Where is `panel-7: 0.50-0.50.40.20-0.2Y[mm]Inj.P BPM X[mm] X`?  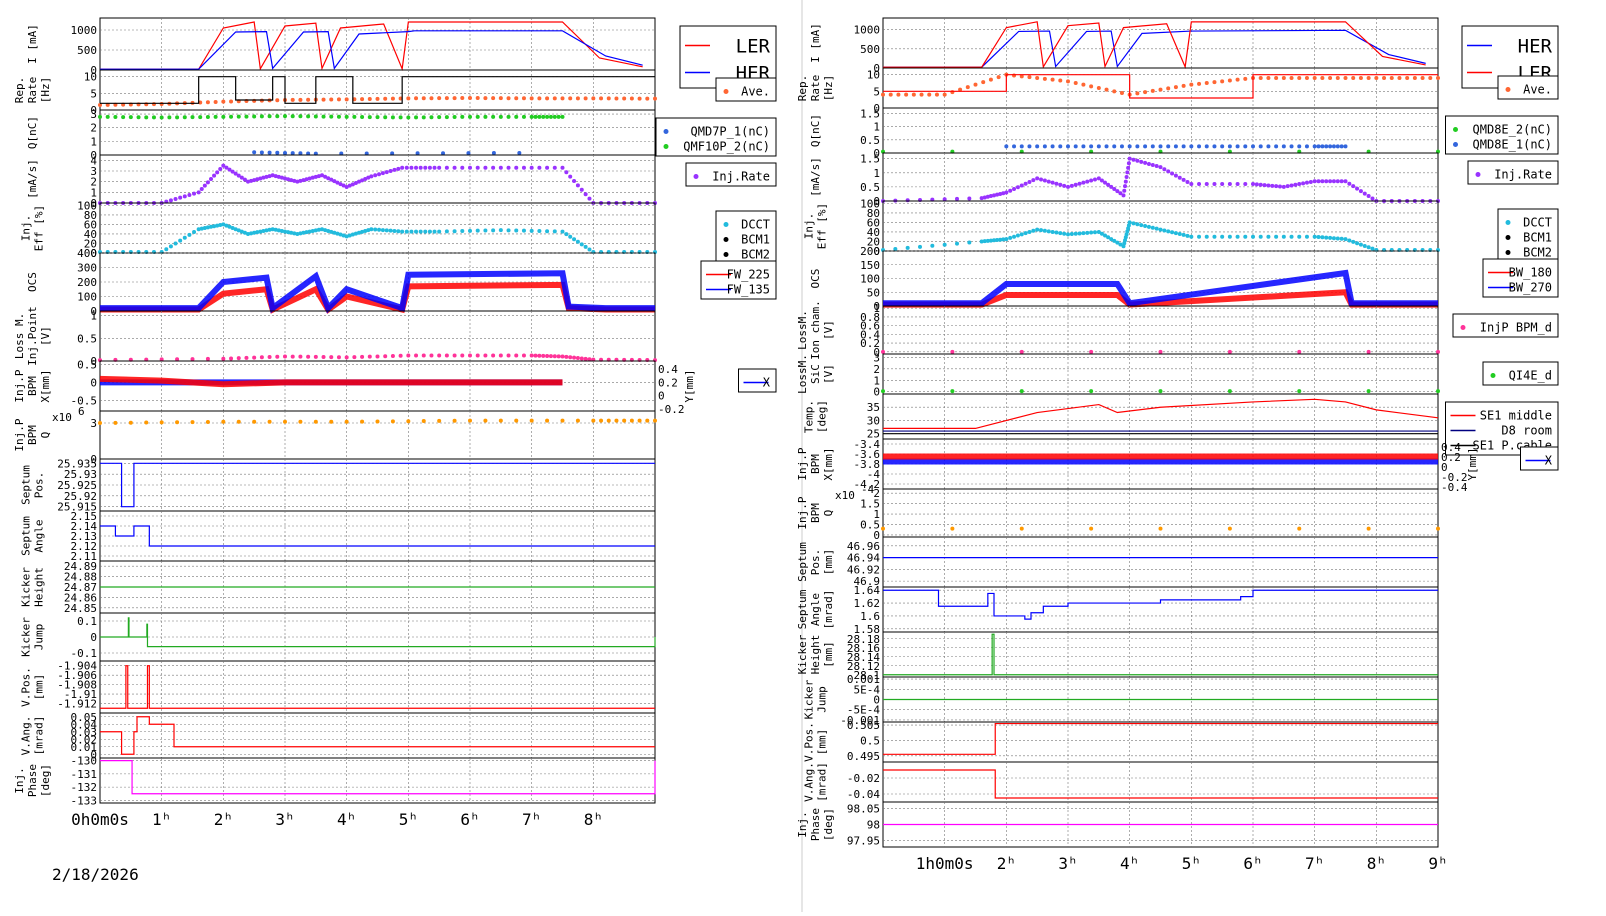 panel-7: 0.50-0.50.40.20-0.2Y[mm]Inj.P BPM X[mm] X is located at coordinates (395, 387).